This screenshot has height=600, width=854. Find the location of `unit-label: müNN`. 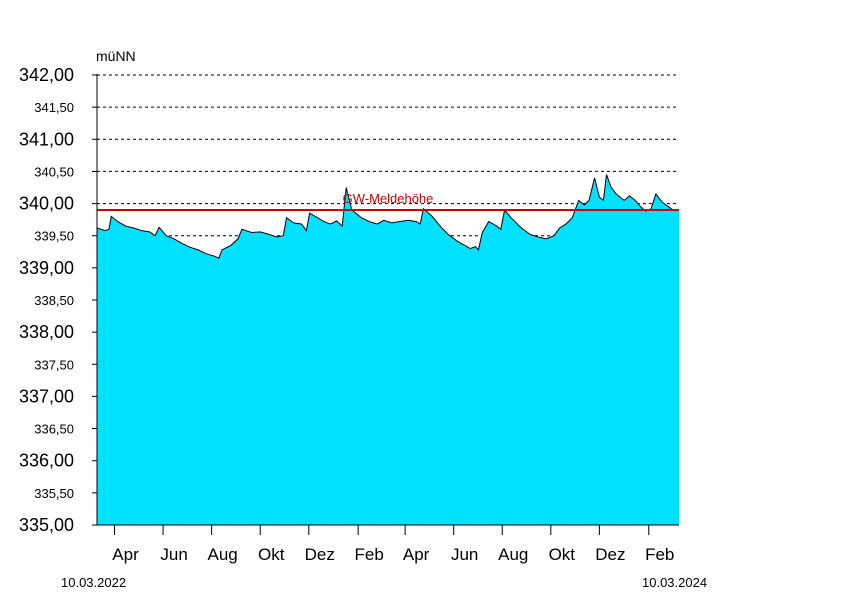

unit-label: müNN is located at coordinates (116, 56).